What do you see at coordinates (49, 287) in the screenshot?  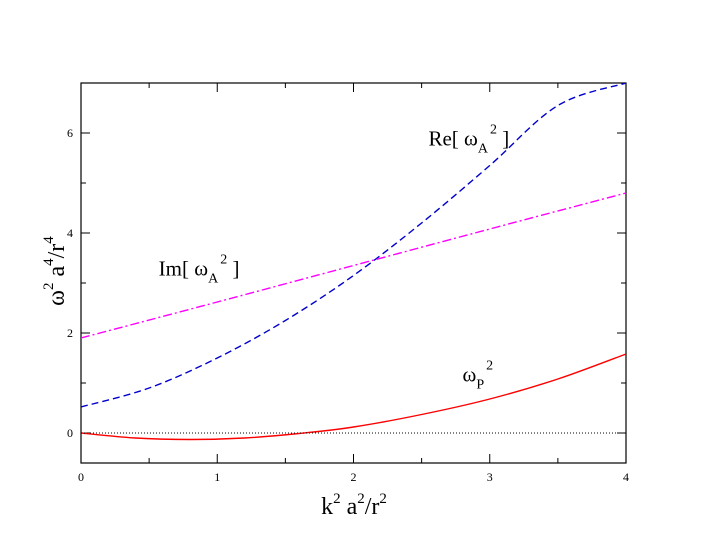 I see `y-title-sup1: 2` at bounding box center [49, 287].